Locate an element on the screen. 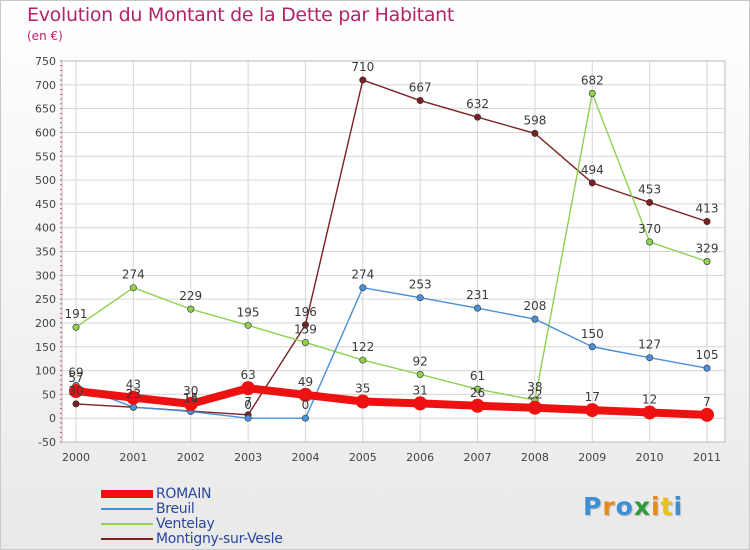  y-tick-label: 700 is located at coordinates (45, 85).